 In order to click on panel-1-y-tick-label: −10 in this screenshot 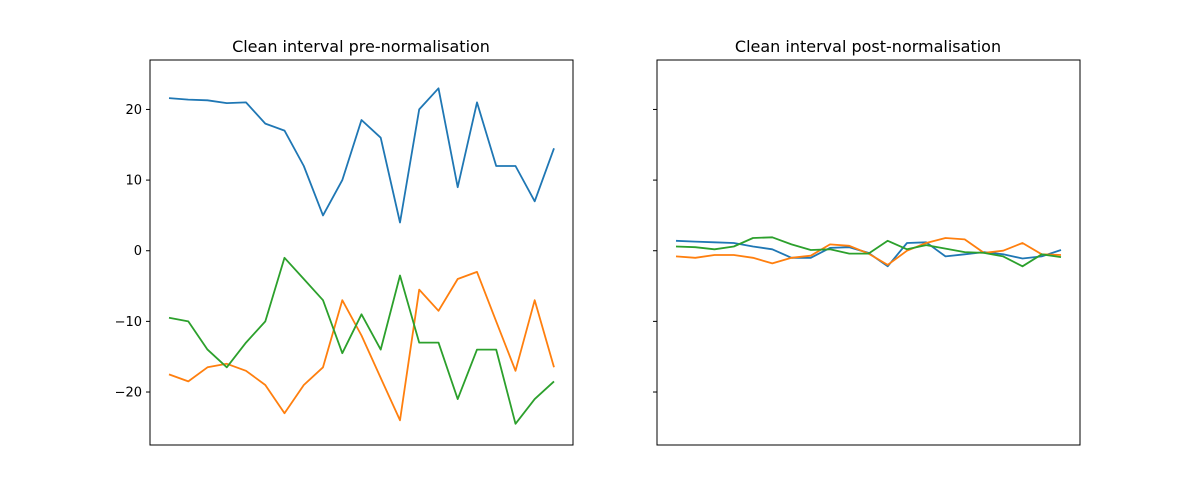, I will do `click(128, 322)`.